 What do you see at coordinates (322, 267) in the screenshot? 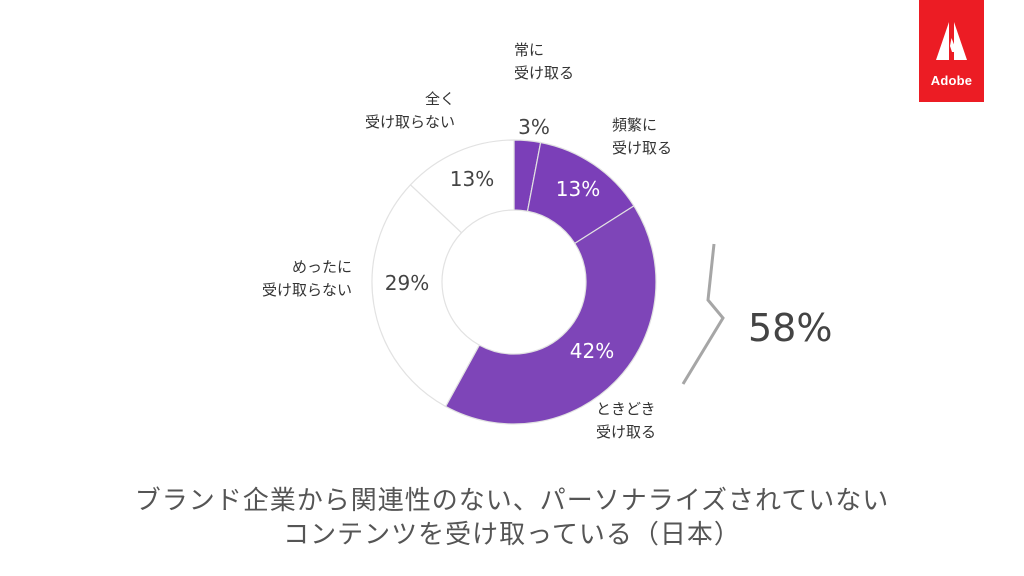
I see `slice-category-label-line: めったに` at bounding box center [322, 267].